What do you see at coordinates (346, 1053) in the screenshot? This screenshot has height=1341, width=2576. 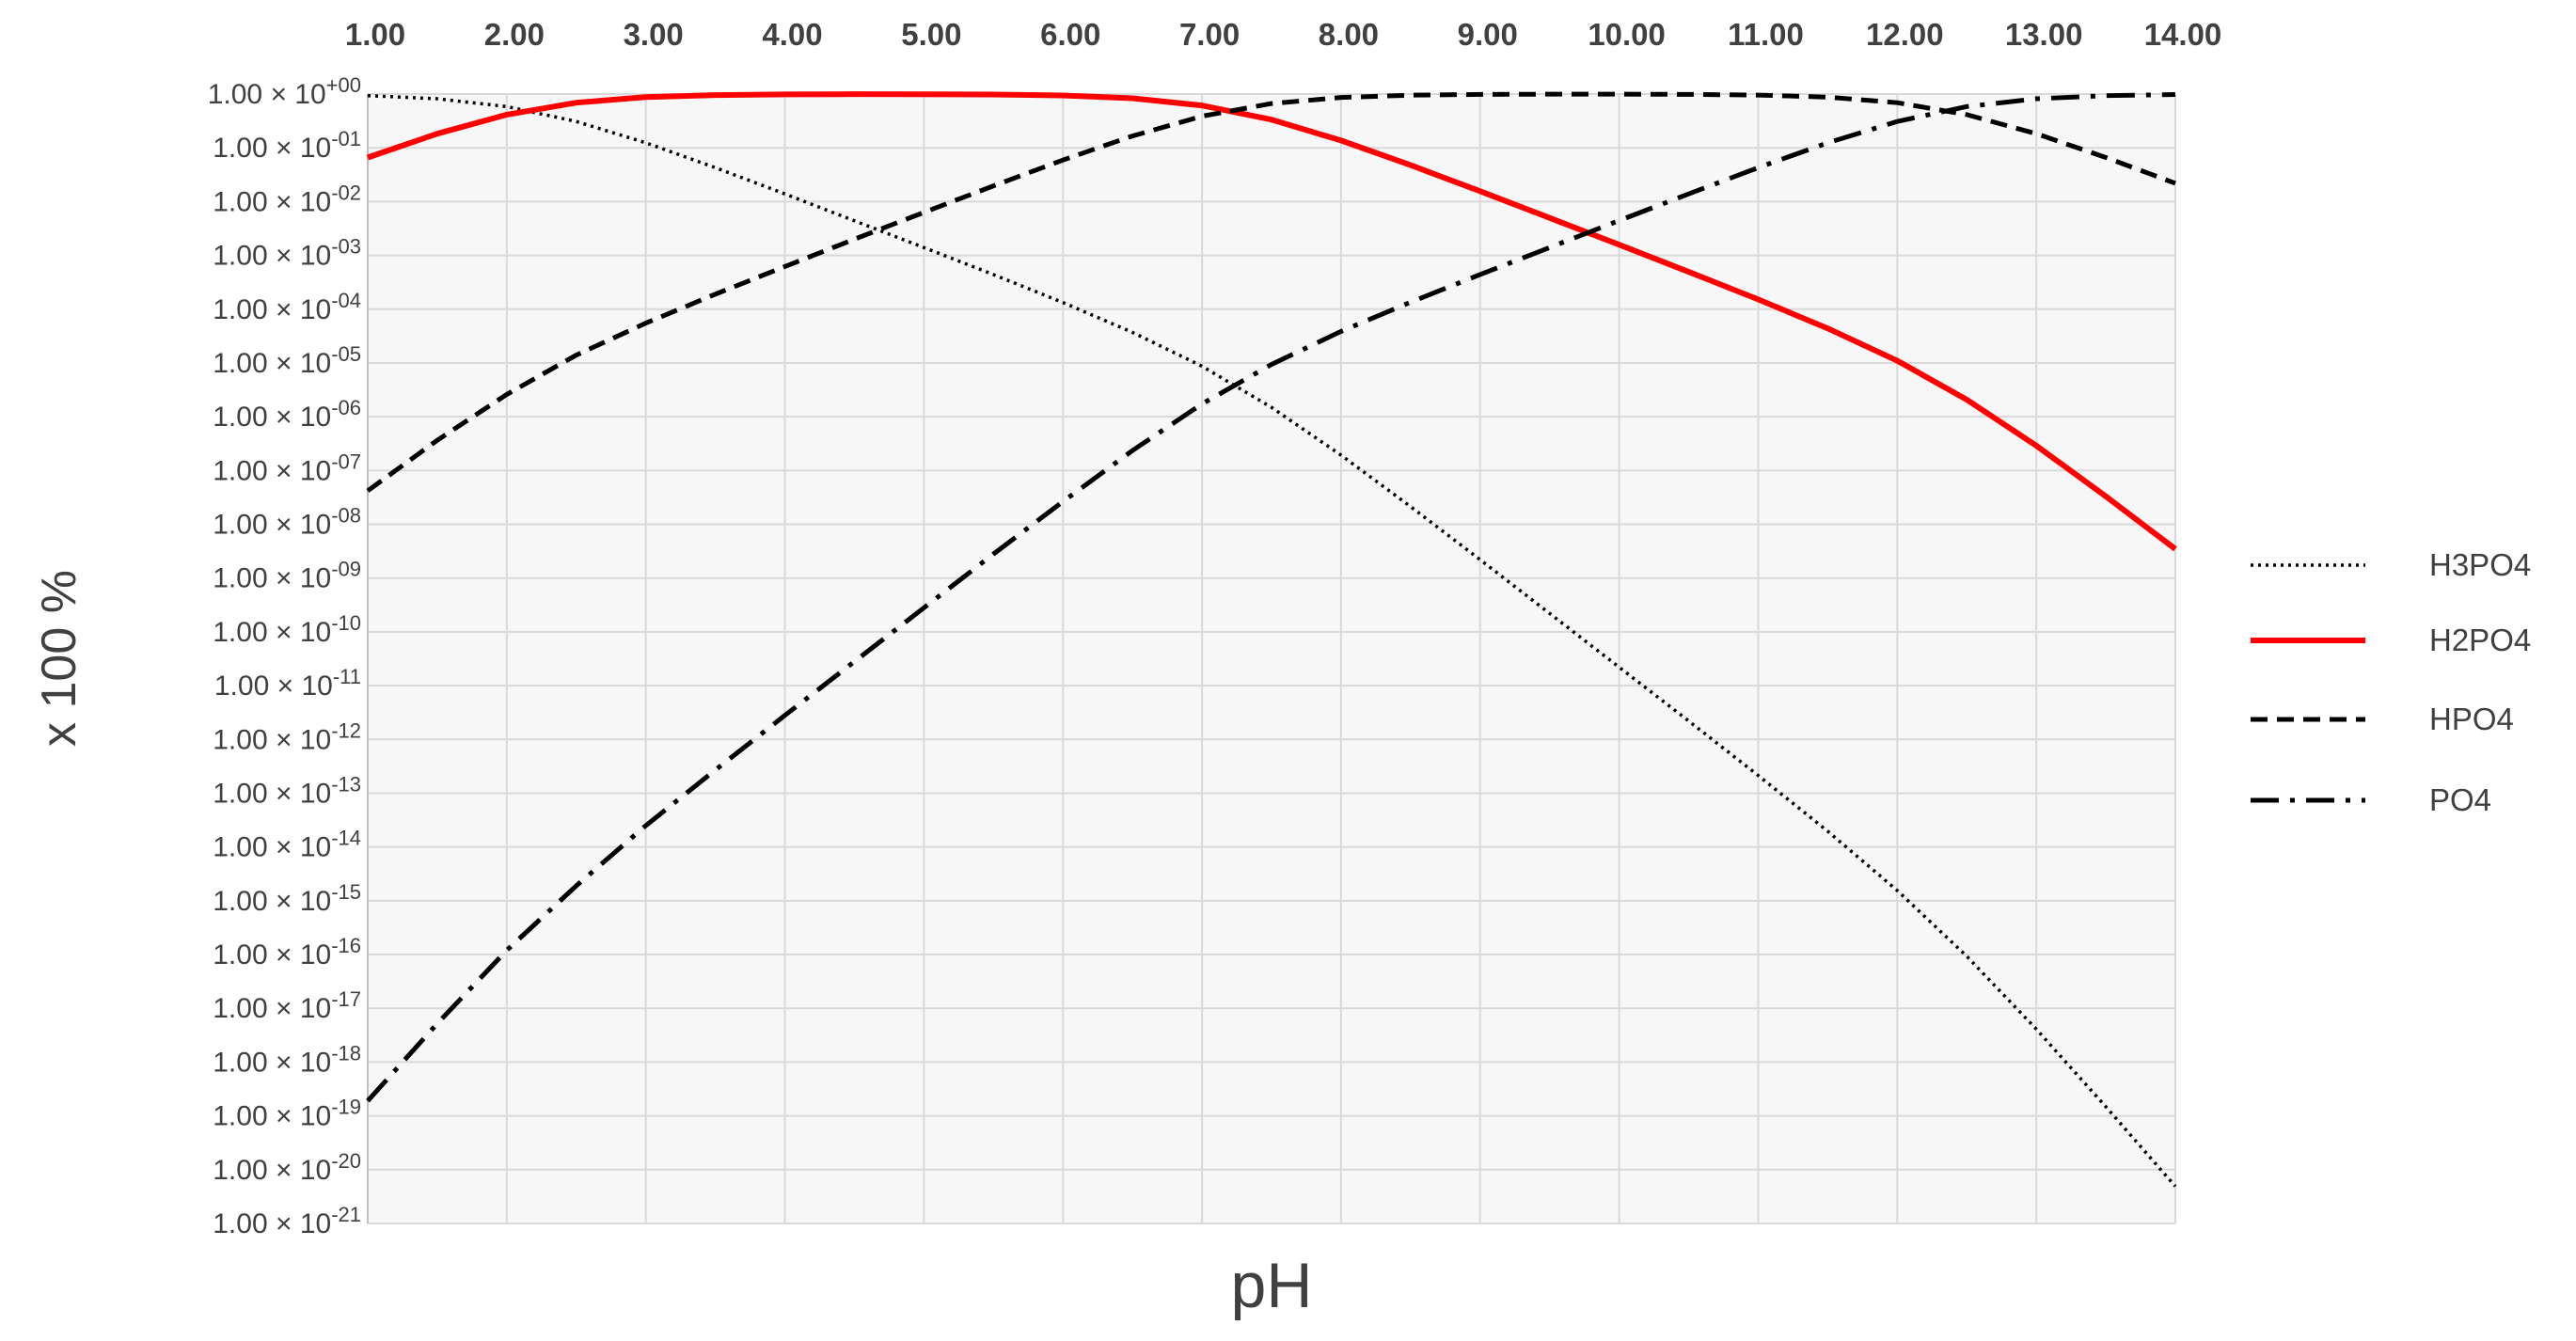 I see `y-tick-label-exponent: -18` at bounding box center [346, 1053].